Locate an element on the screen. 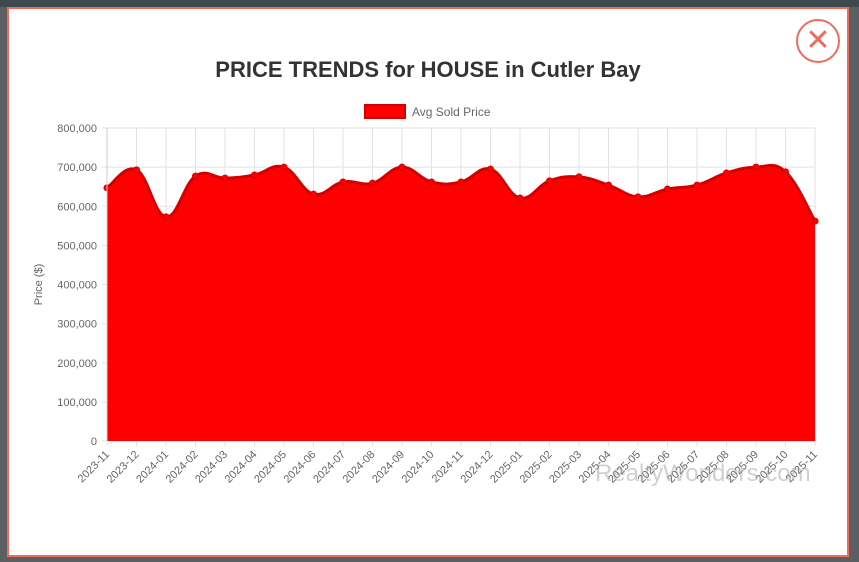 This screenshot has width=859, height=562. legend-label: Avg Sold Price is located at coordinates (451, 112).